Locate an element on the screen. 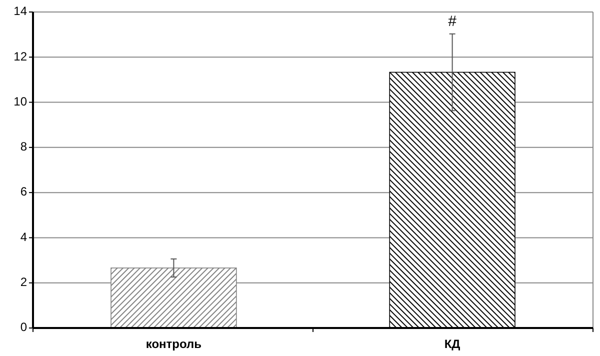 This screenshot has width=600, height=356. y-tick-label: 8 is located at coordinates (24, 147).